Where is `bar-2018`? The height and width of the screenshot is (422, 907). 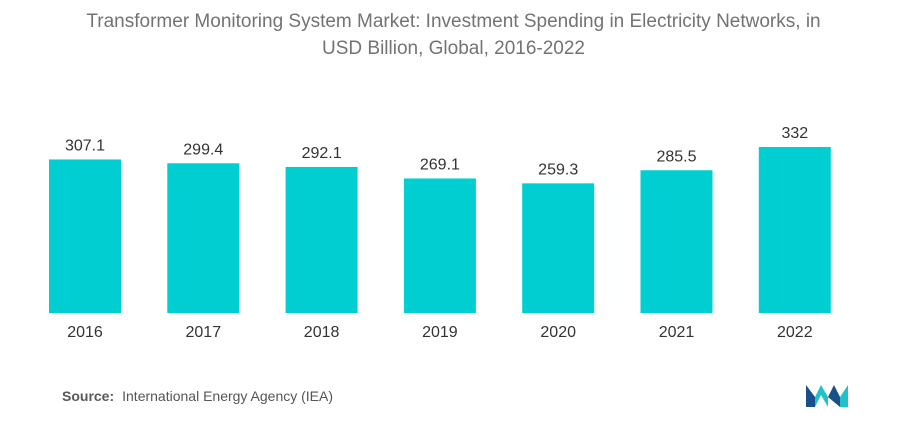
bar-2018 is located at coordinates (321, 239).